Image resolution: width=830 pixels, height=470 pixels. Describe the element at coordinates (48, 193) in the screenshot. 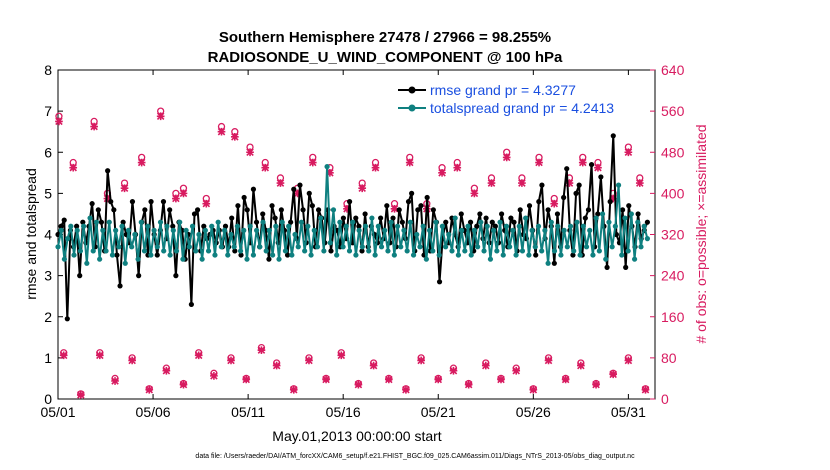

I see `y-left-tick-label: 5` at that location.